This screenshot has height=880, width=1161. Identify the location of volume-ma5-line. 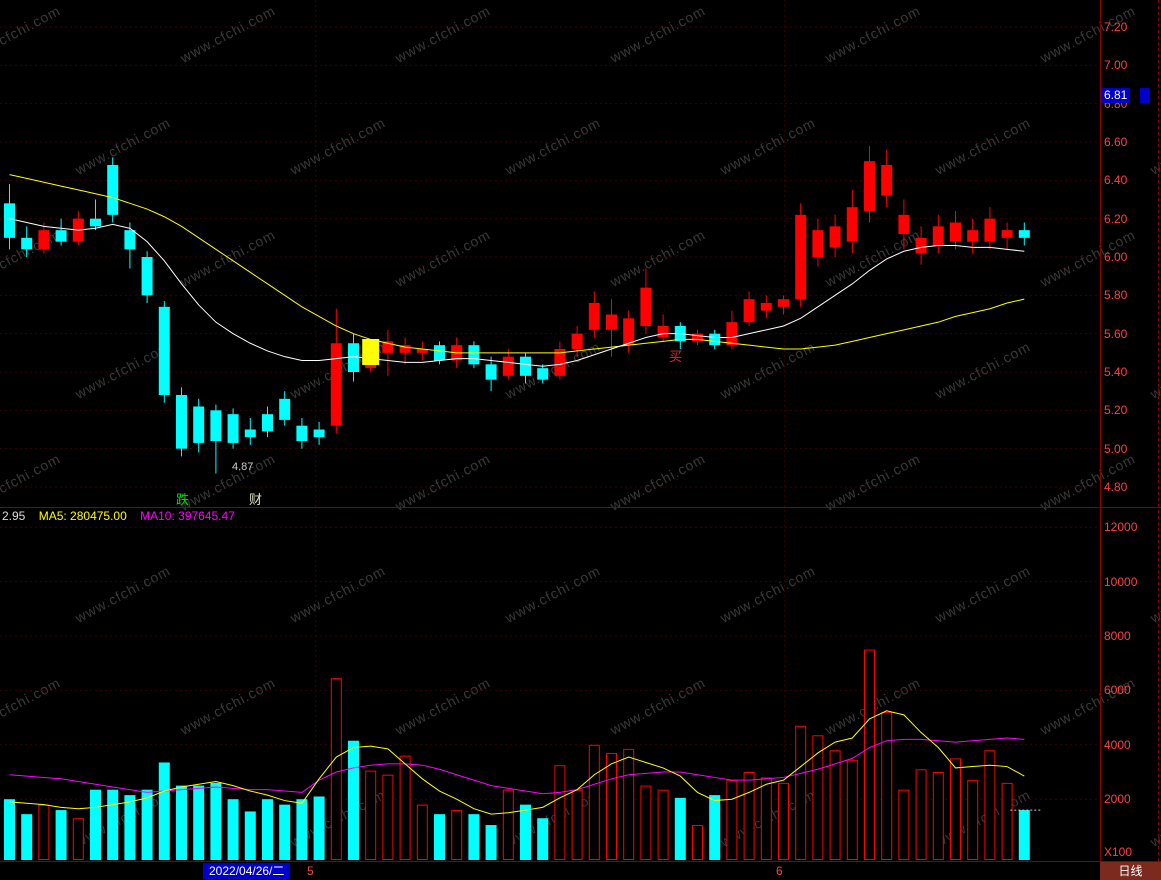
(517, 762).